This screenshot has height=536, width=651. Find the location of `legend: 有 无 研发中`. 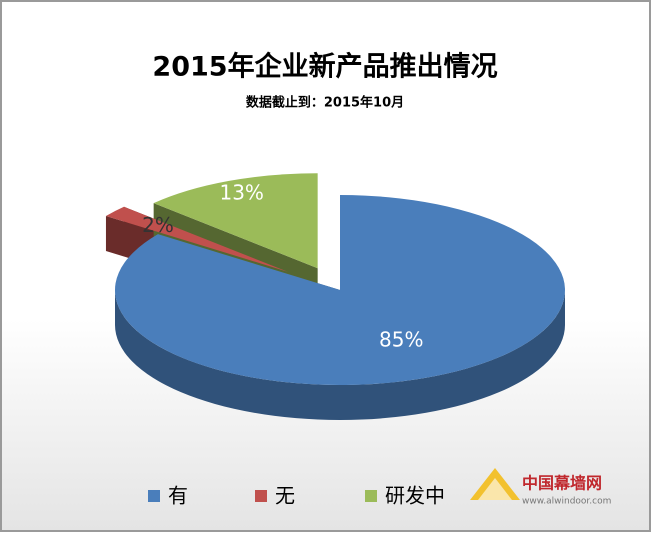

legend: 有 无 研发中 is located at coordinates (296, 496).